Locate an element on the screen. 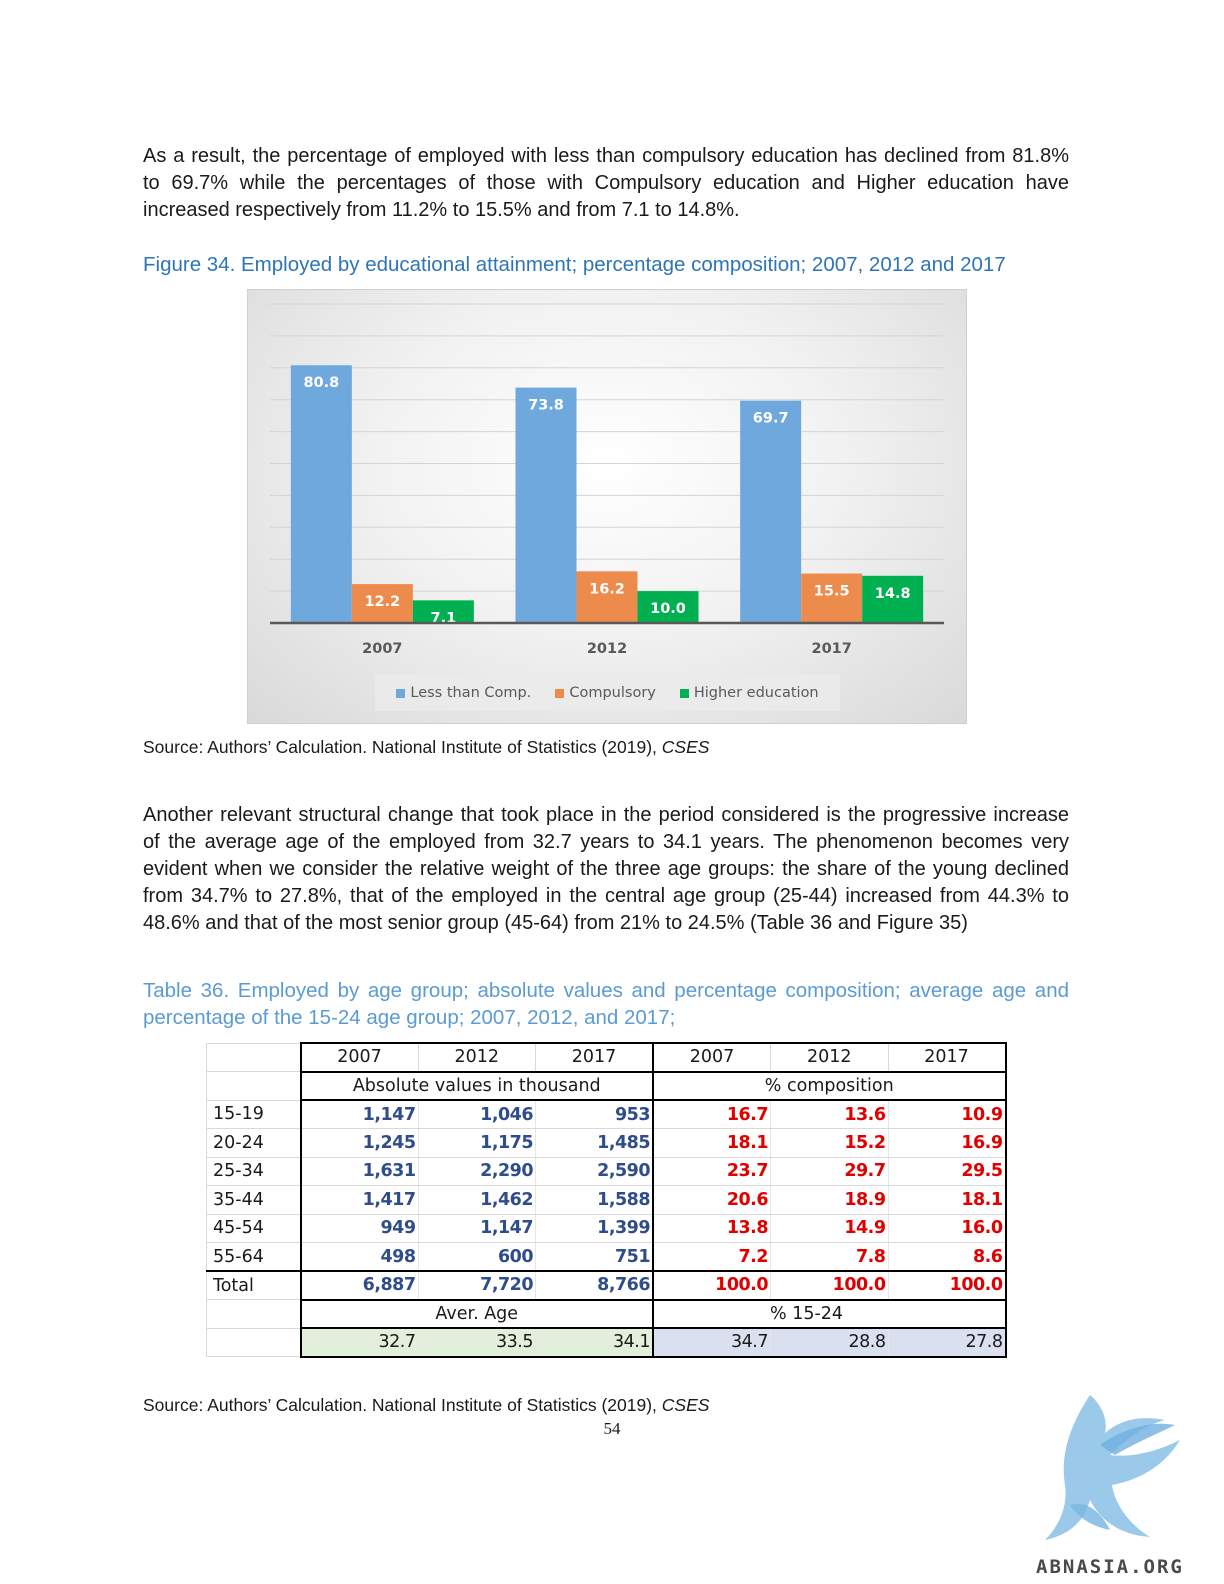  pct-cell: 8.6 is located at coordinates (947, 1257).